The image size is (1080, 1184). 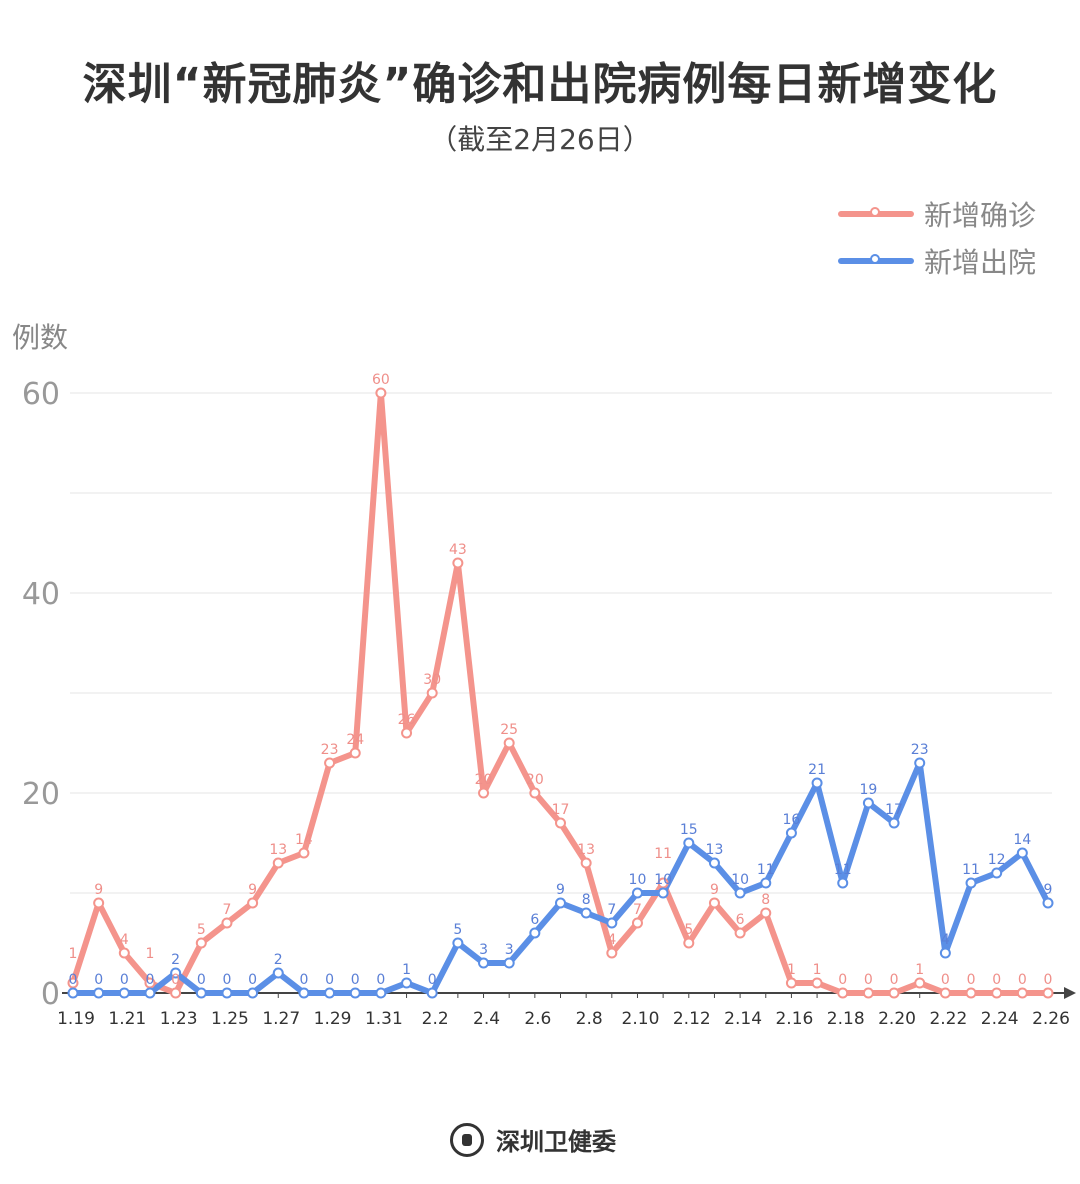 I want to click on x-tick-label: 2.16, so click(x=794, y=1019).